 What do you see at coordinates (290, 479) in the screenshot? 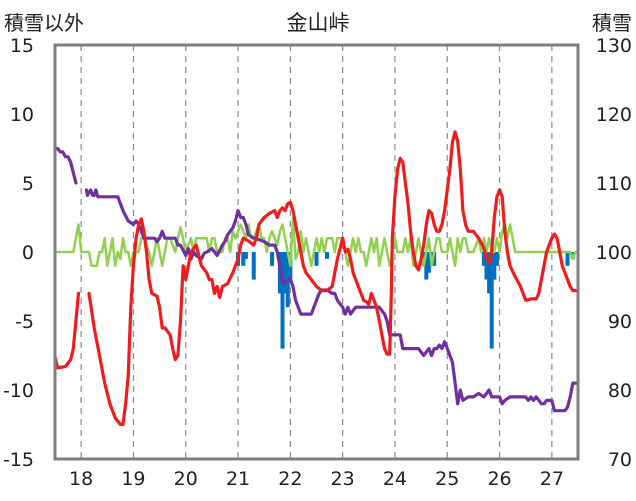
I see `x-tick-label: 22` at bounding box center [290, 479].